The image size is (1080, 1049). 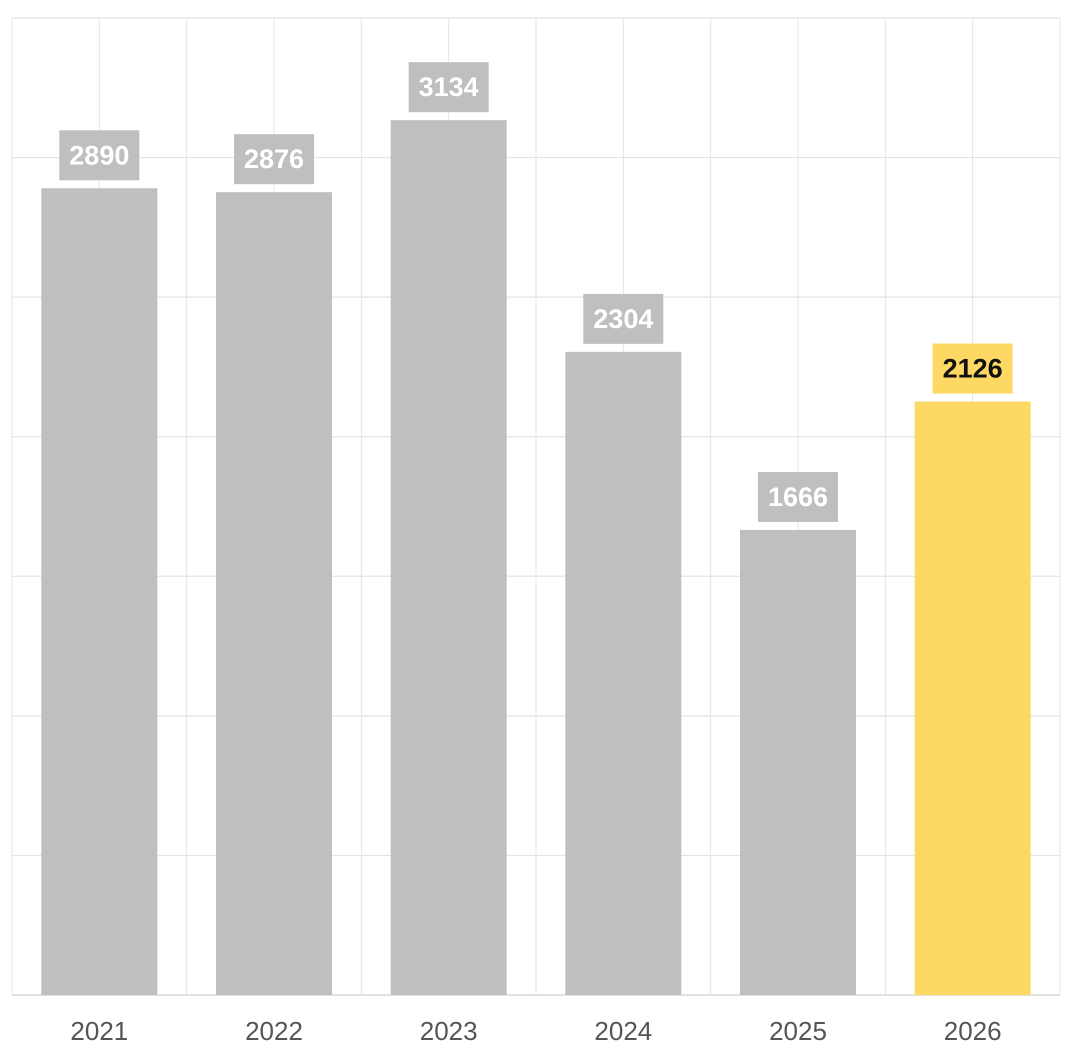 I want to click on bar-2021, so click(x=99, y=591).